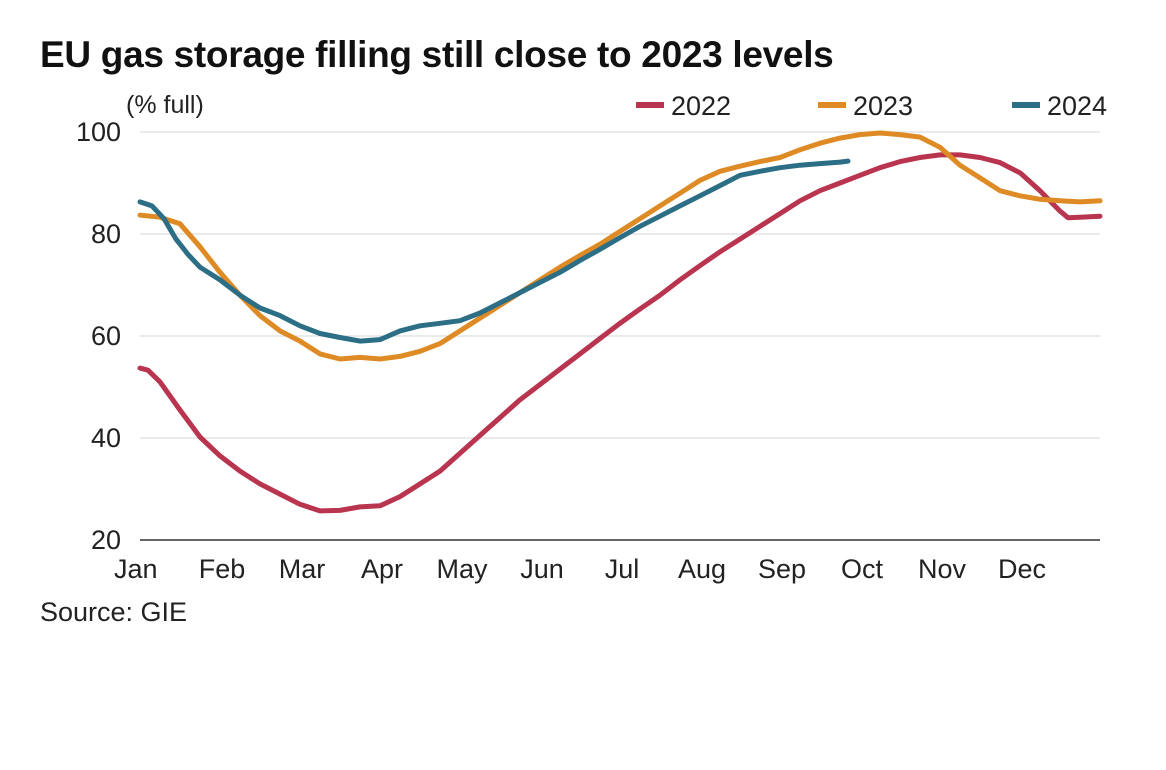  What do you see at coordinates (1022, 569) in the screenshot?
I see `x-tick-label: Dec` at bounding box center [1022, 569].